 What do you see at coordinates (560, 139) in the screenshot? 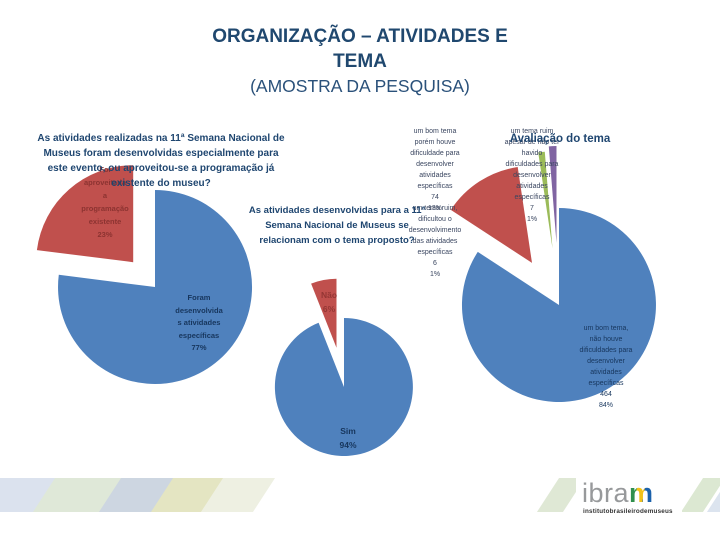
I see `pie-right-title-avaliacao-do-tema: Avaliação do tema` at bounding box center [560, 139].